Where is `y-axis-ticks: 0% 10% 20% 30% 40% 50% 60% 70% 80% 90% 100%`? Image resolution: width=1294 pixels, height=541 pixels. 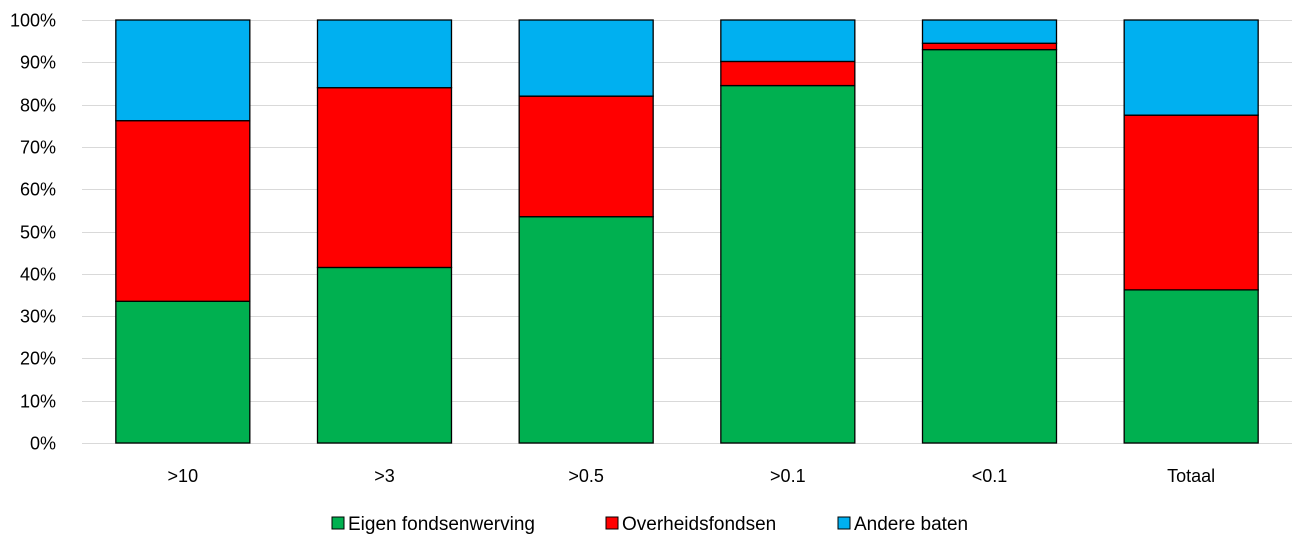
y-axis-ticks: 0% 10% 20% 30% 40% 50% 60% 70% 80% 90% 100% is located at coordinates (33, 232).